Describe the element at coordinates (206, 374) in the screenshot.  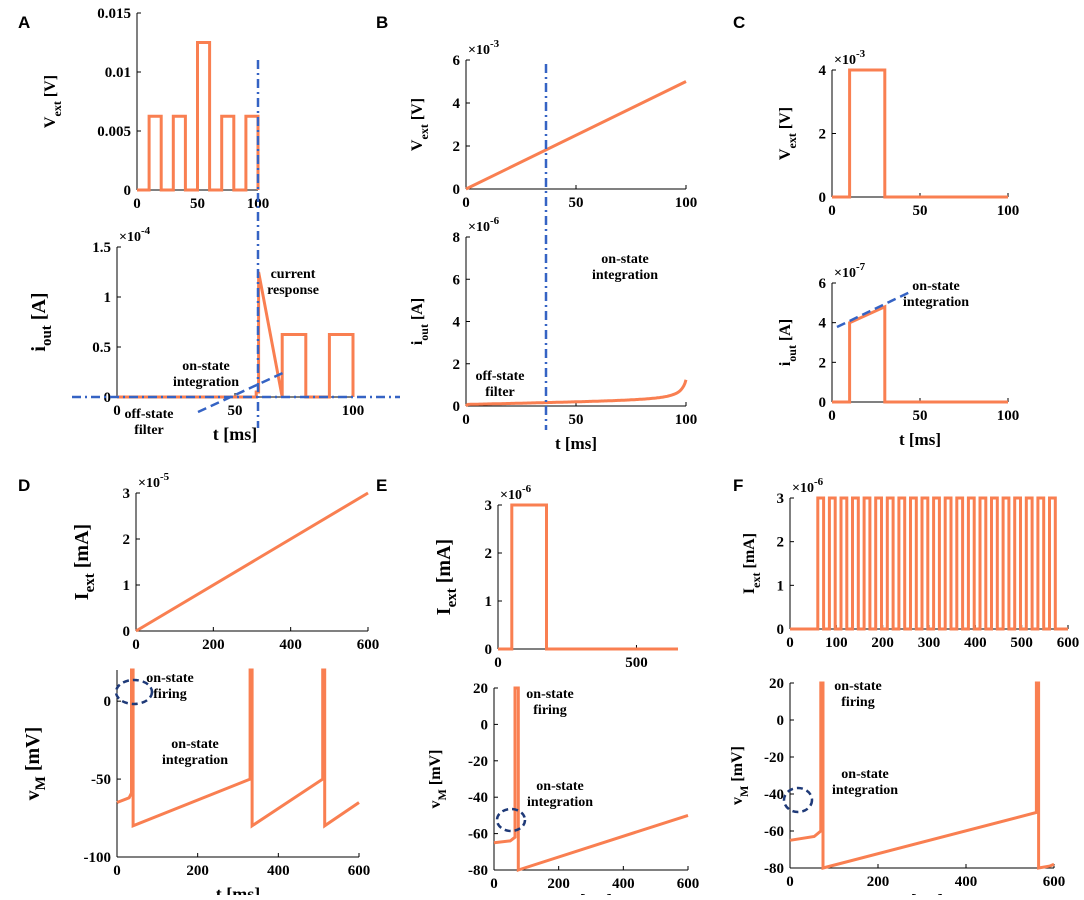
I see `annotation-on-state-integration-A: on-state integration` at that location.